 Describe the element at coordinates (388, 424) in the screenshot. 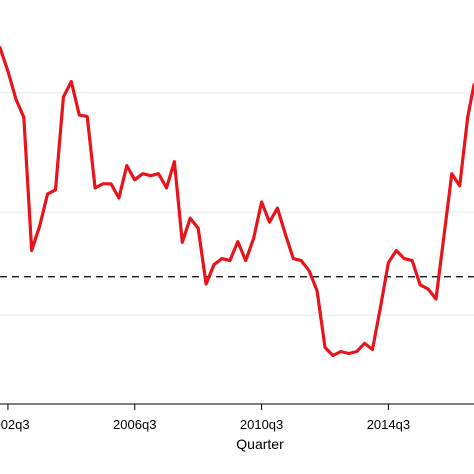

I see `x-tick-label: 2014q3` at that location.